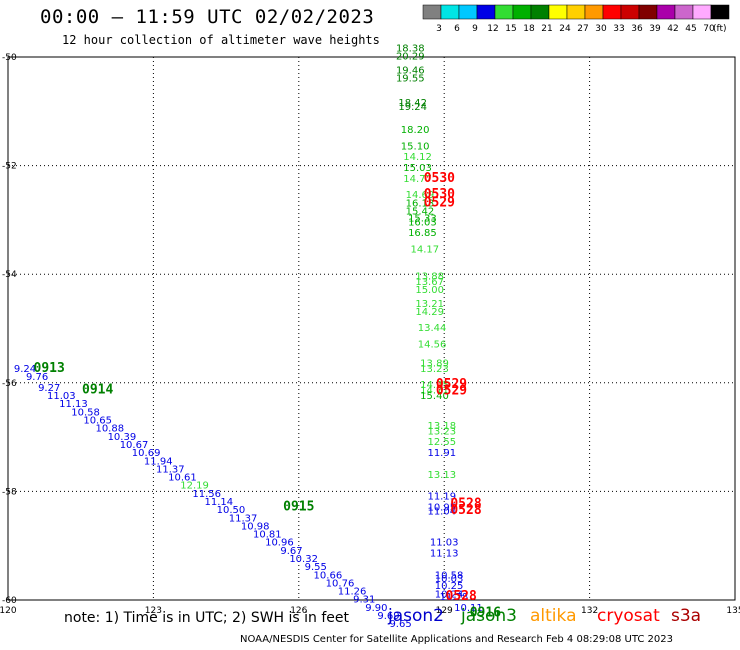 Image resolution: width=740 pixels, height=650 pixels. I want to click on x-tick-label: 120, so click(8, 611).